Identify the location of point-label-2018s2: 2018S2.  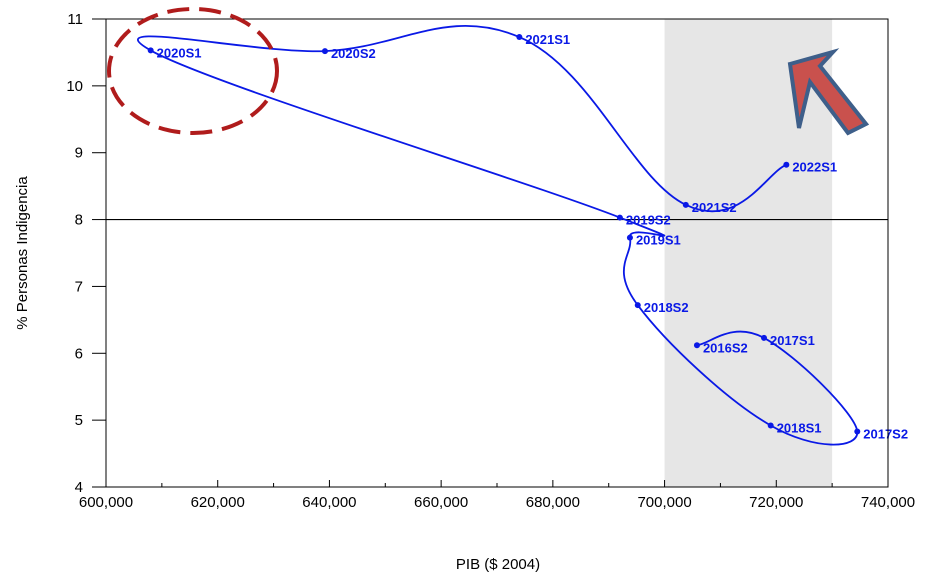
(666, 307).